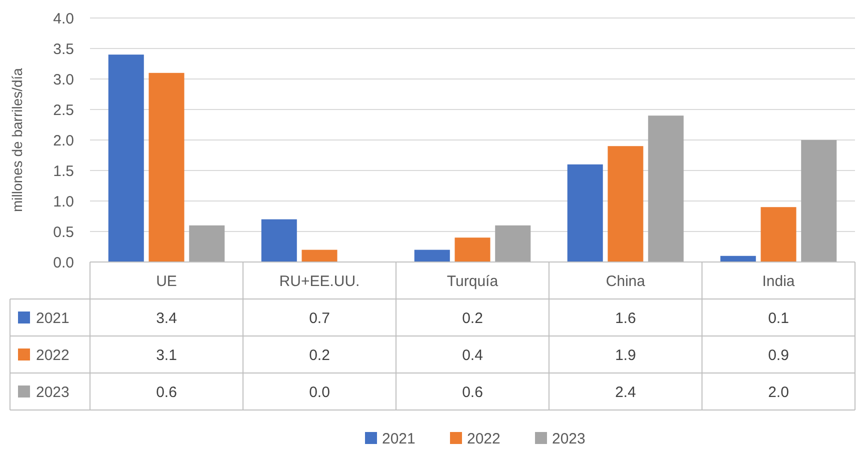 This screenshot has height=451, width=867. I want to click on y-tick-label: 1.0, so click(63, 201).